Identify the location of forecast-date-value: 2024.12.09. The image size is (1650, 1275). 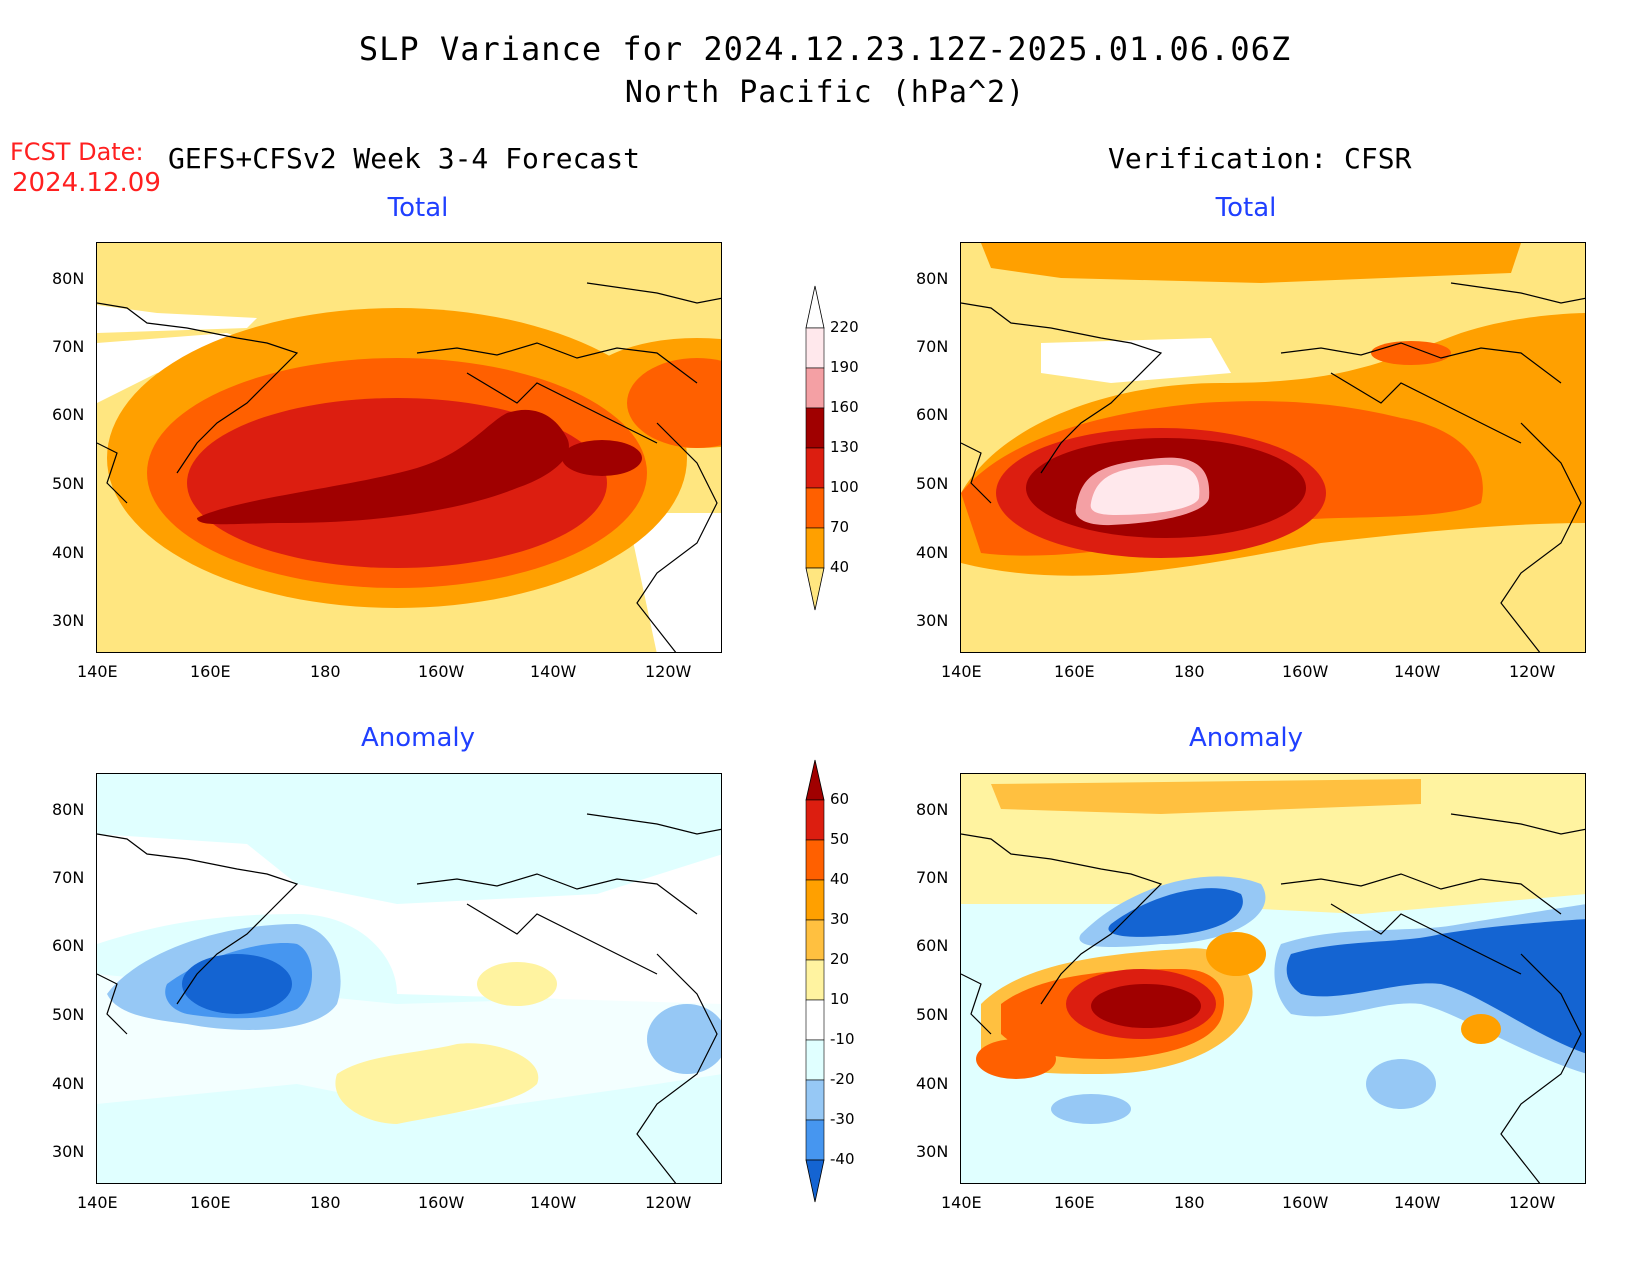
(86, 183).